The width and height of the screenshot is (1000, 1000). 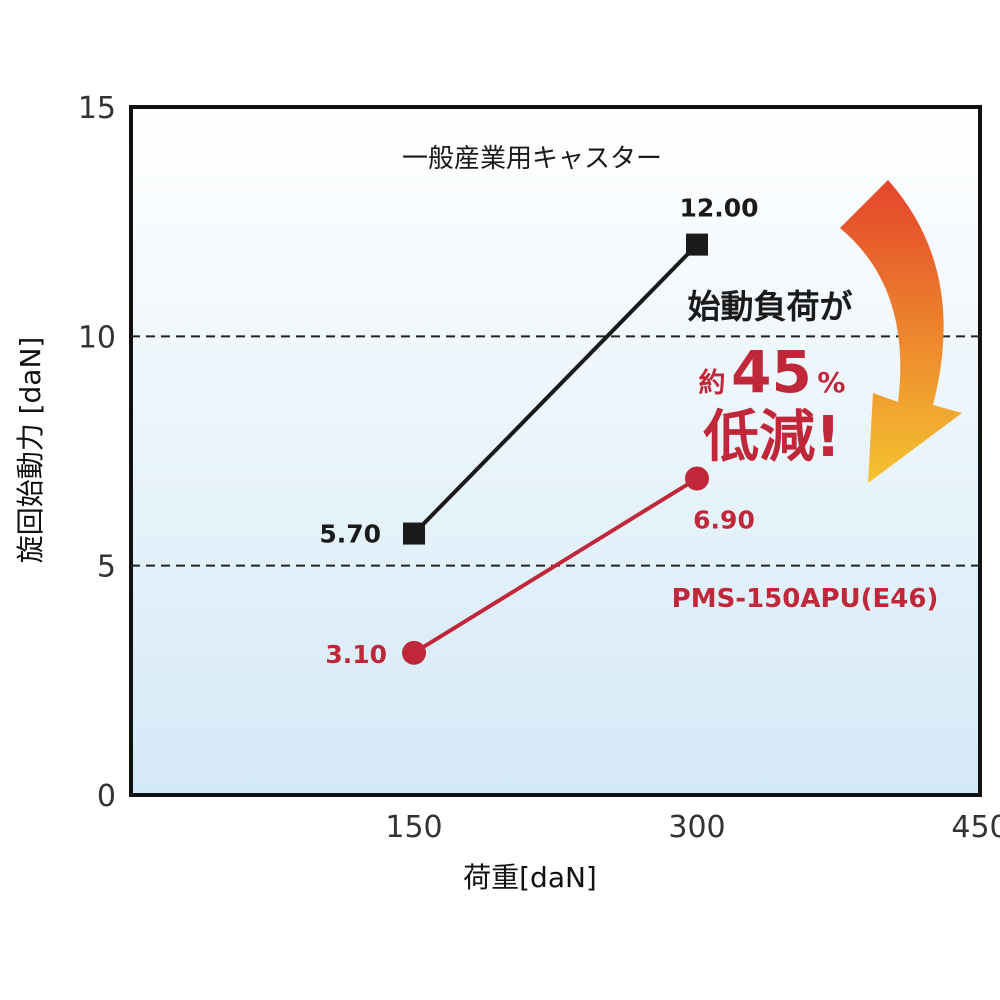 What do you see at coordinates (106, 567) in the screenshot?
I see `y-tick-5: 5` at bounding box center [106, 567].